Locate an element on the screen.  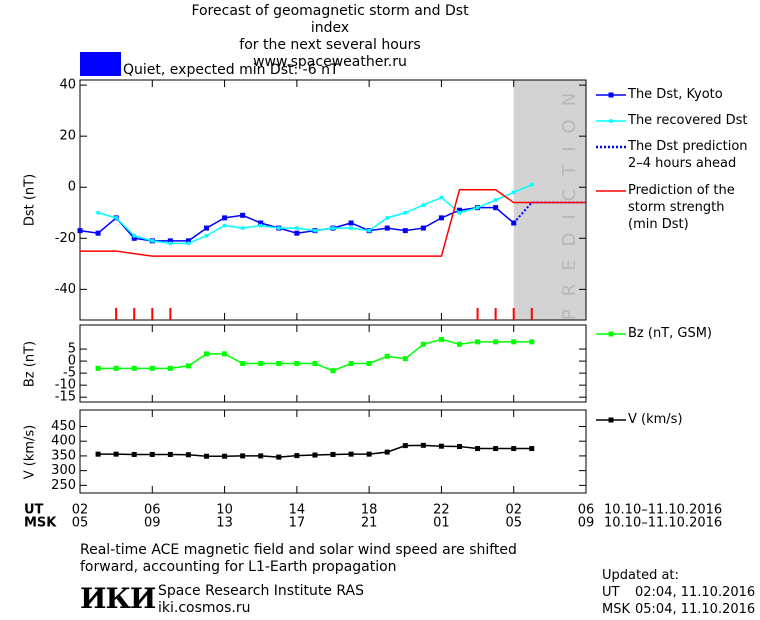
updated-label: Updated at: is located at coordinates (640, 575).